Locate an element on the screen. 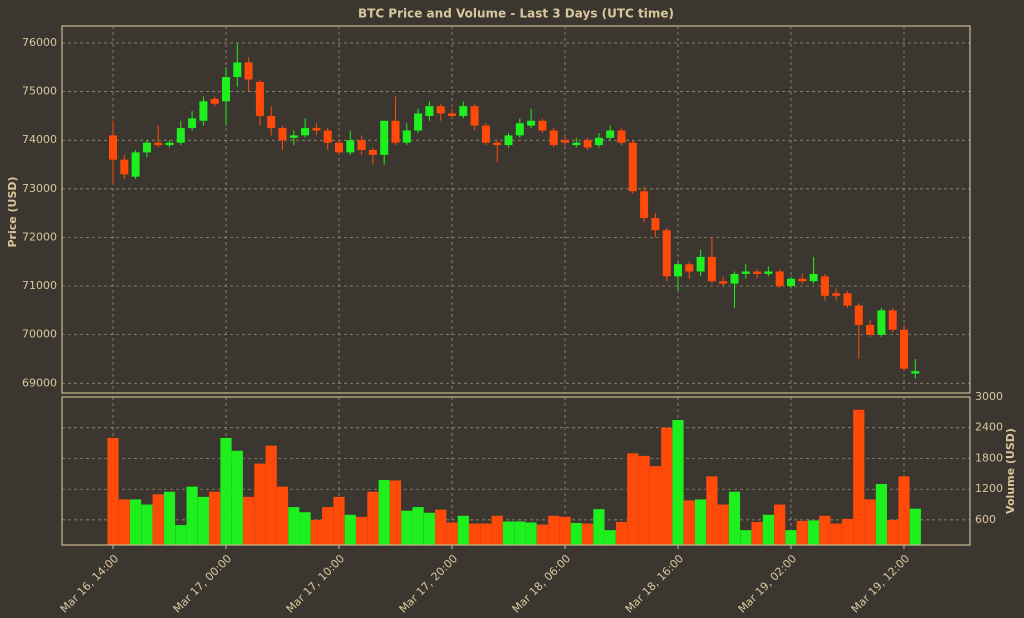 This screenshot has height=618, width=1024. y-tick-label: 74000 is located at coordinates (39, 139).